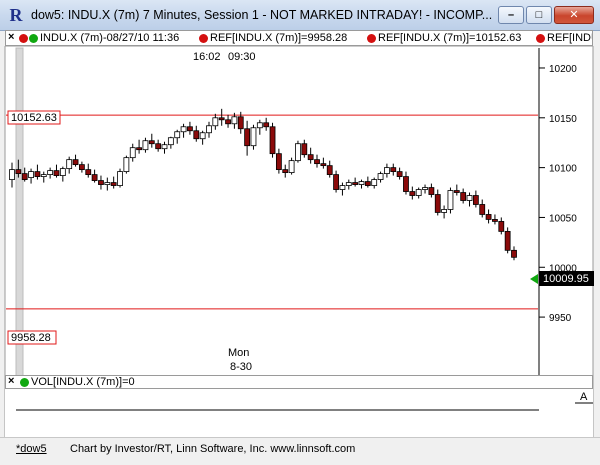  Describe the element at coordinates (24, 382) in the screenshot. I see `volume-dot-icon` at that location.